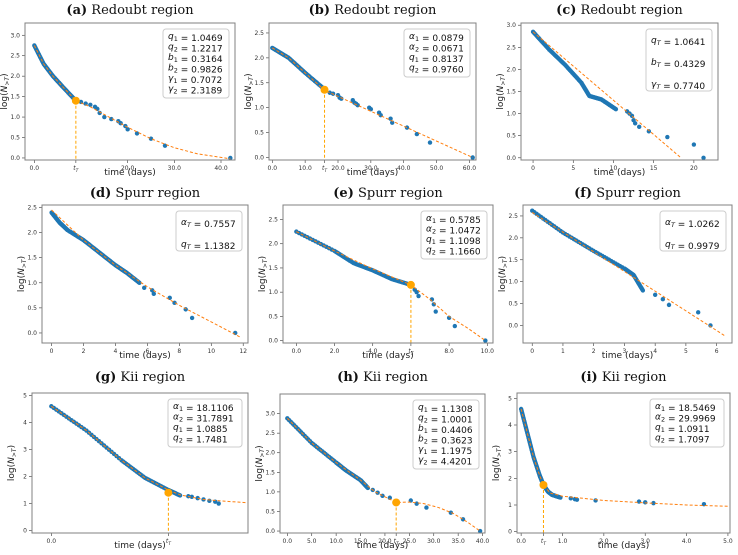  I want to click on x-tick-label: 4.0, so click(687, 541).